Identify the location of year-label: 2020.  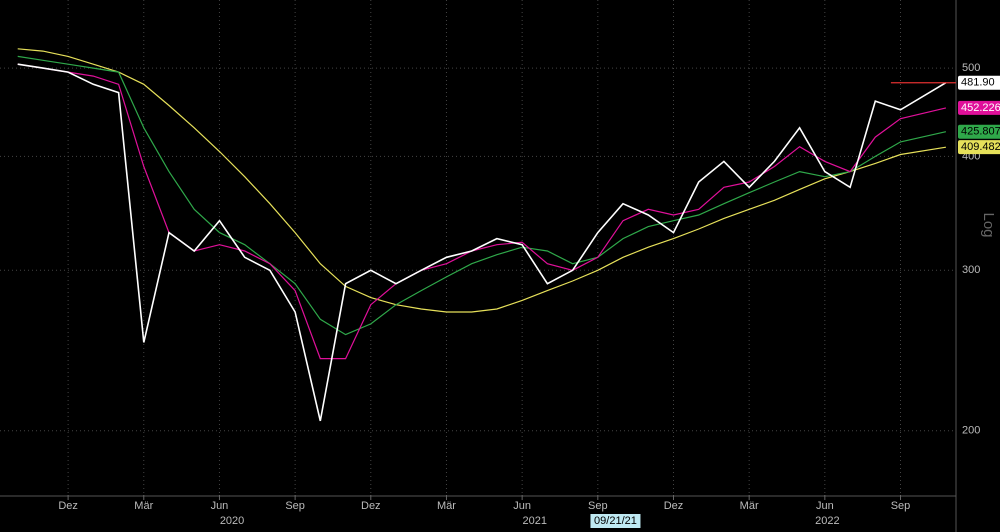
(232, 521).